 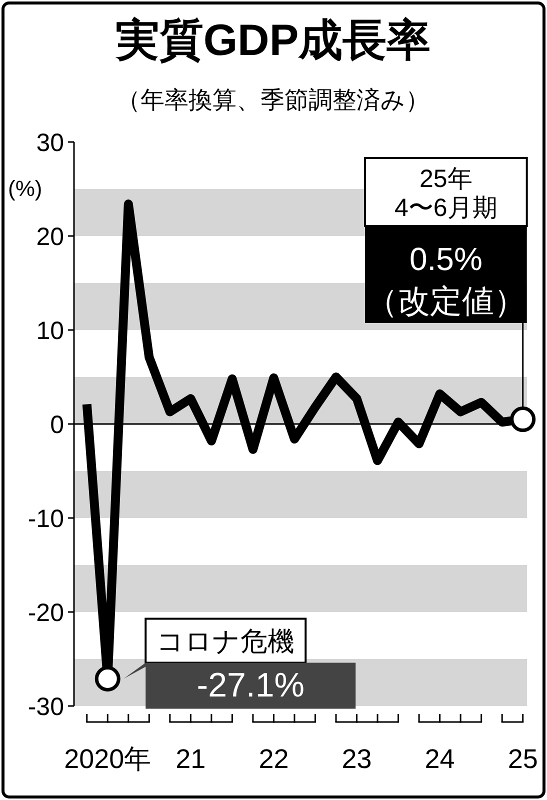 What do you see at coordinates (272, 40) in the screenshot?
I see `chart-title: 実質GDP成長率` at bounding box center [272, 40].